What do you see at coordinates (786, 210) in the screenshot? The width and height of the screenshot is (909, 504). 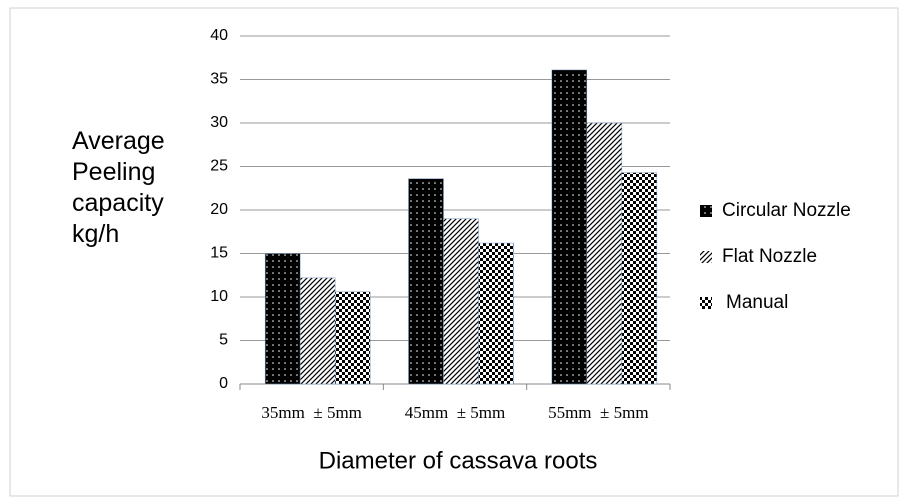 I see `legend-label: Circular Nozzle` at bounding box center [786, 210].